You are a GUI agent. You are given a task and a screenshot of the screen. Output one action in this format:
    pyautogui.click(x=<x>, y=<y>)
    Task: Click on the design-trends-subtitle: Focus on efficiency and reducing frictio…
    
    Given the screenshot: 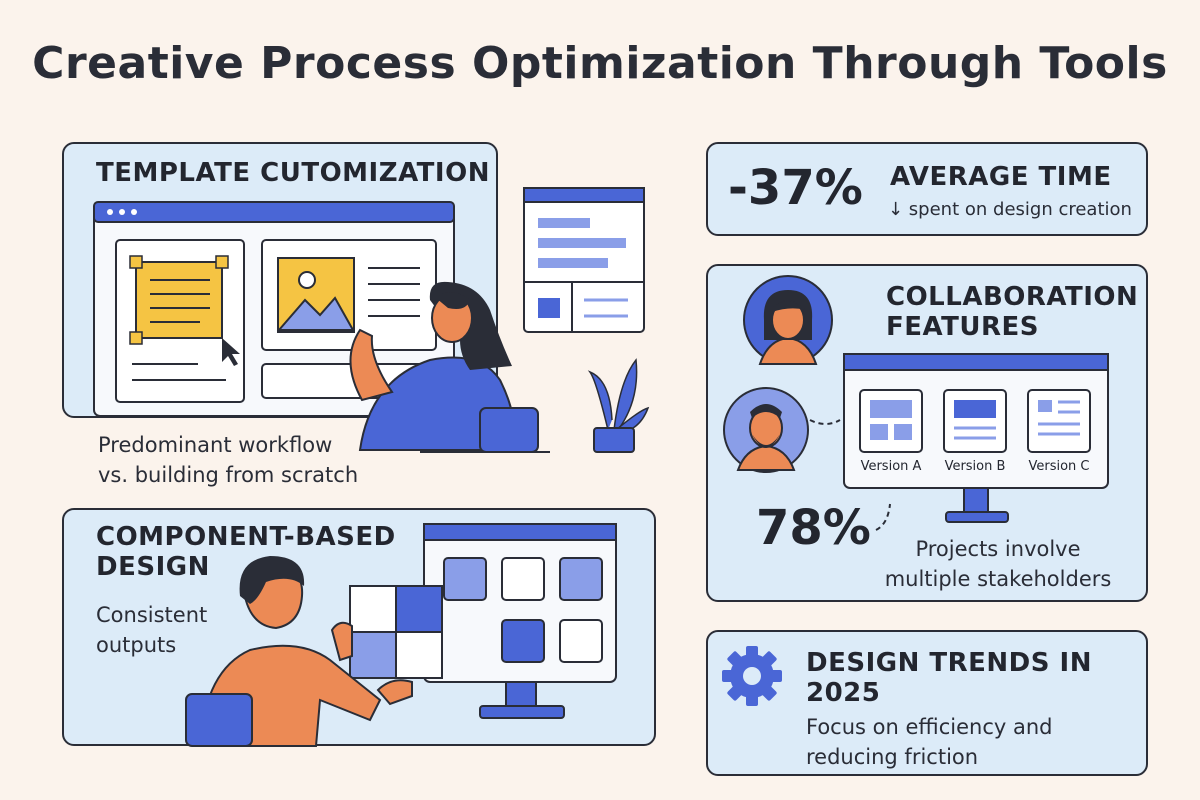 What is the action you would take?
    pyautogui.click(x=929, y=742)
    